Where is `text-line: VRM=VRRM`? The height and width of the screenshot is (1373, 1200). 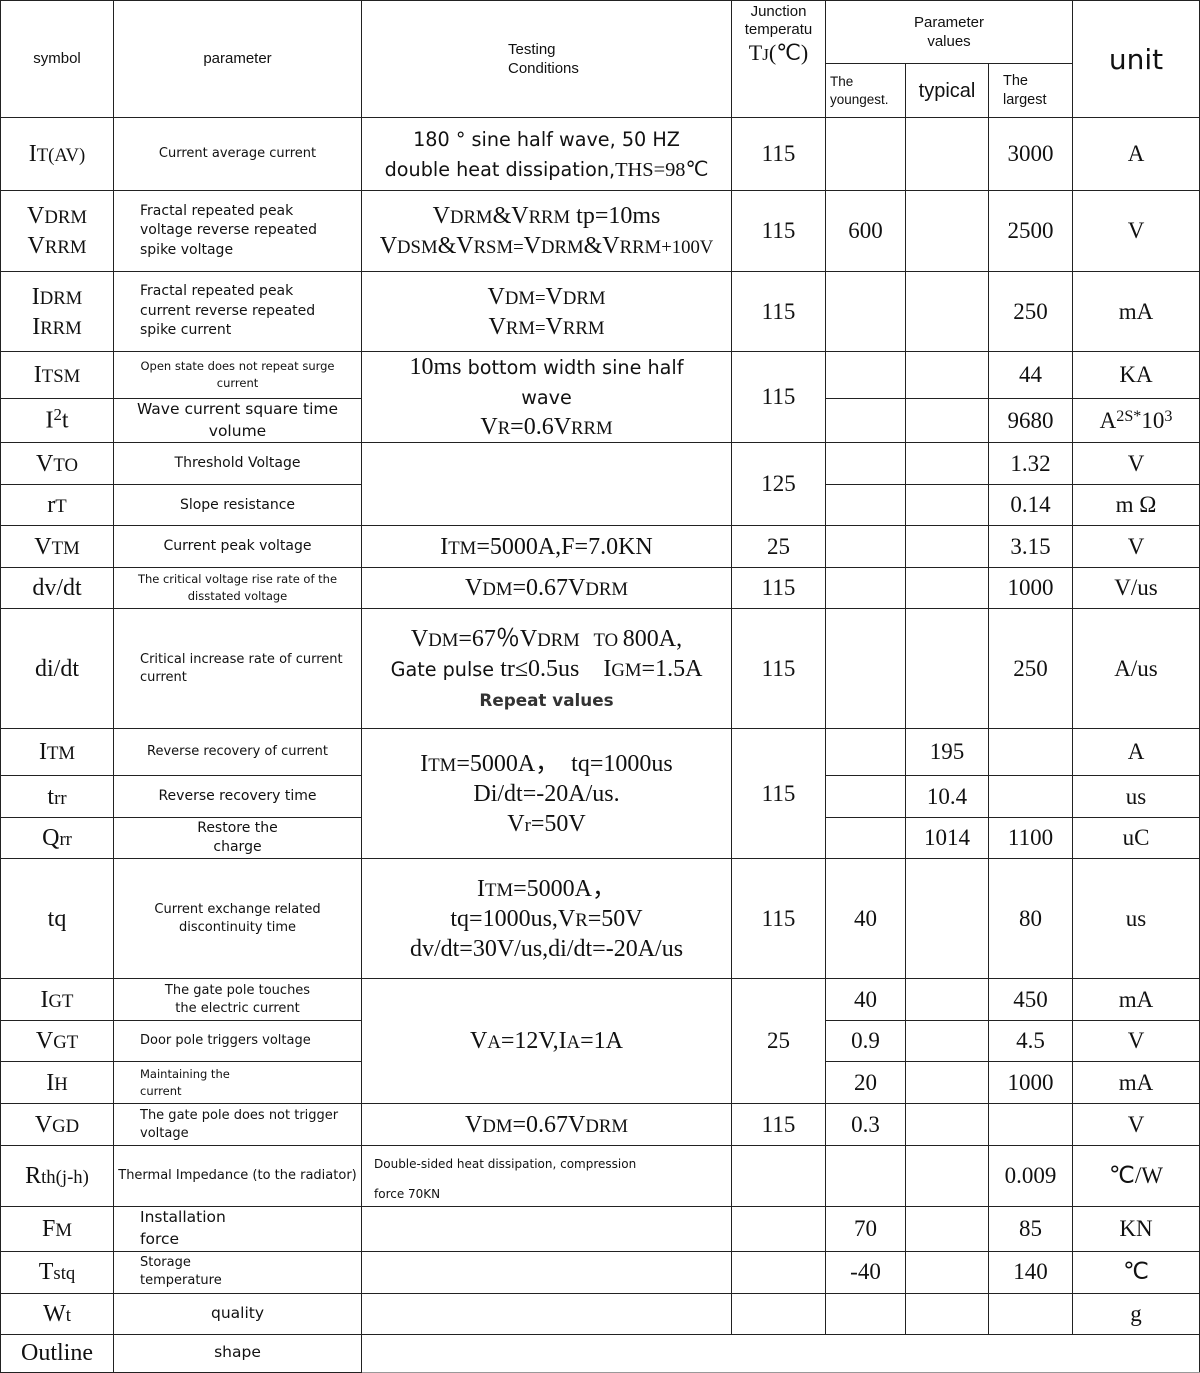
text-line: VRM=VRRM is located at coordinates (546, 327).